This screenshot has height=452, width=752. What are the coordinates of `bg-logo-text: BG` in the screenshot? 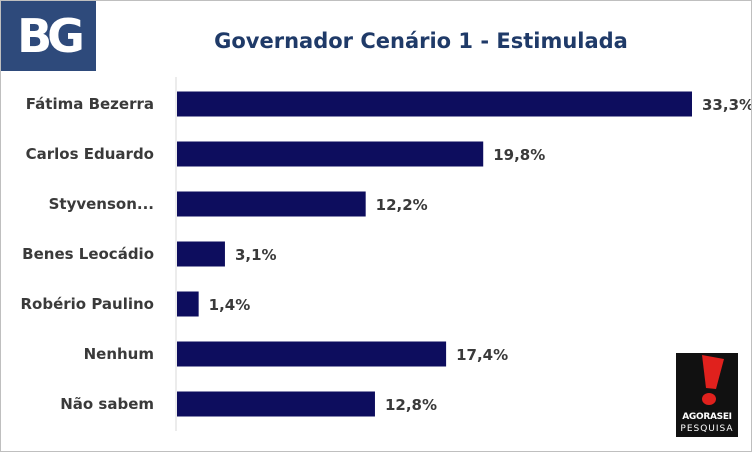 It's located at (51, 36).